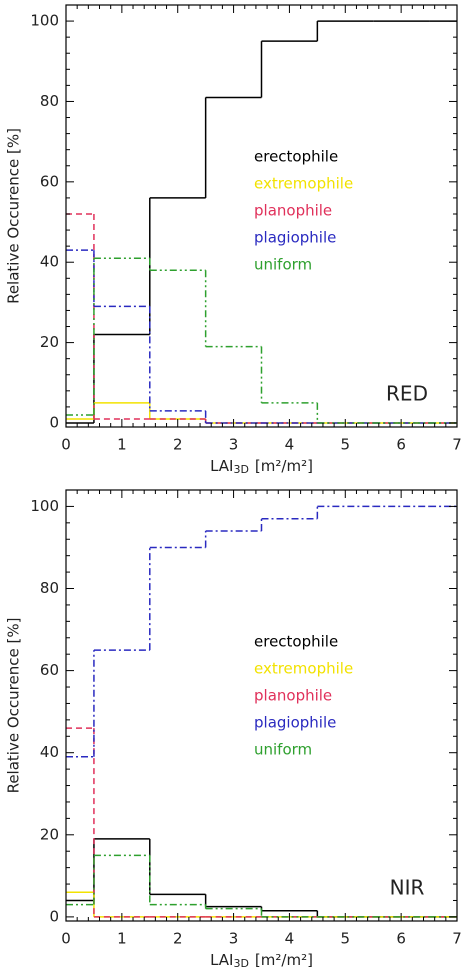 The height and width of the screenshot is (977, 474). Describe the element at coordinates (407, 888) in the screenshot. I see `annotation: NIR` at that location.